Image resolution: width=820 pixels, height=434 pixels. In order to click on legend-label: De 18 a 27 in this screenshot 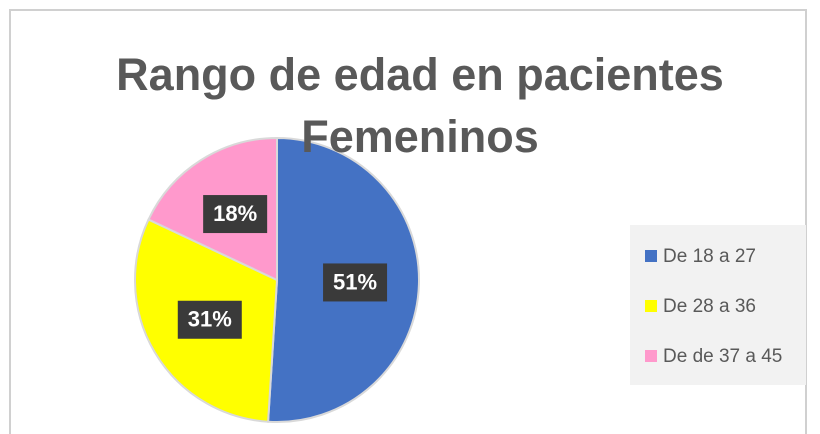, I will do `click(709, 256)`.